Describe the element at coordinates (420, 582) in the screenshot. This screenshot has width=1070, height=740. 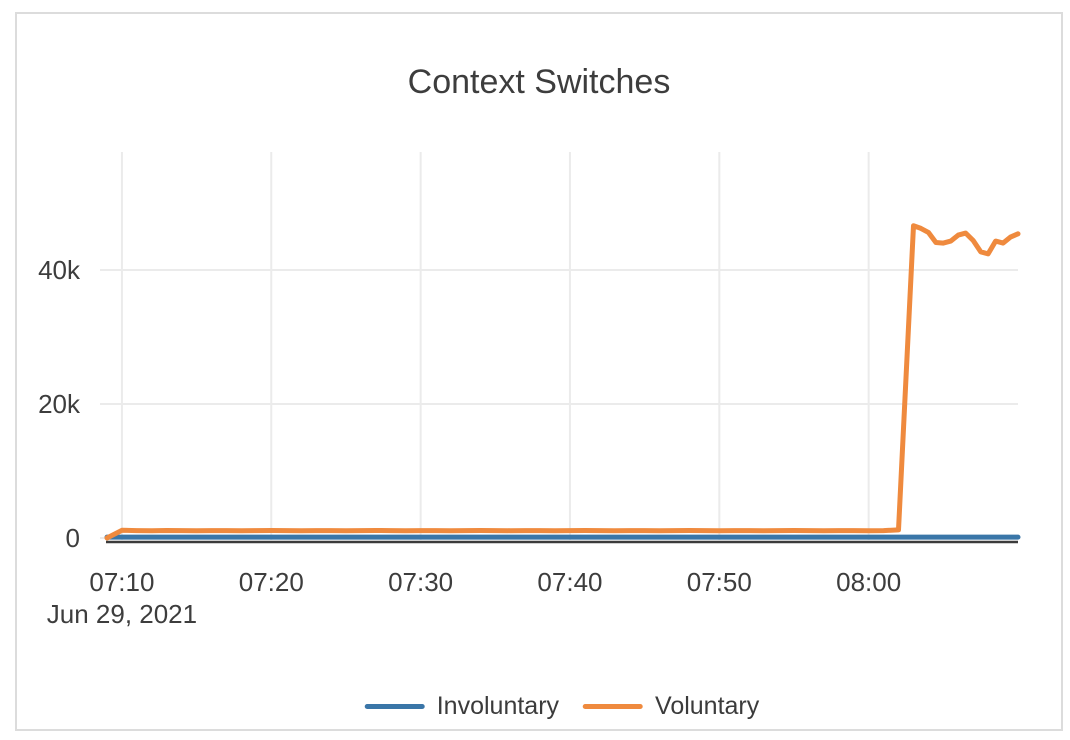
I see `x-axis-tick-label: 07:30` at that location.